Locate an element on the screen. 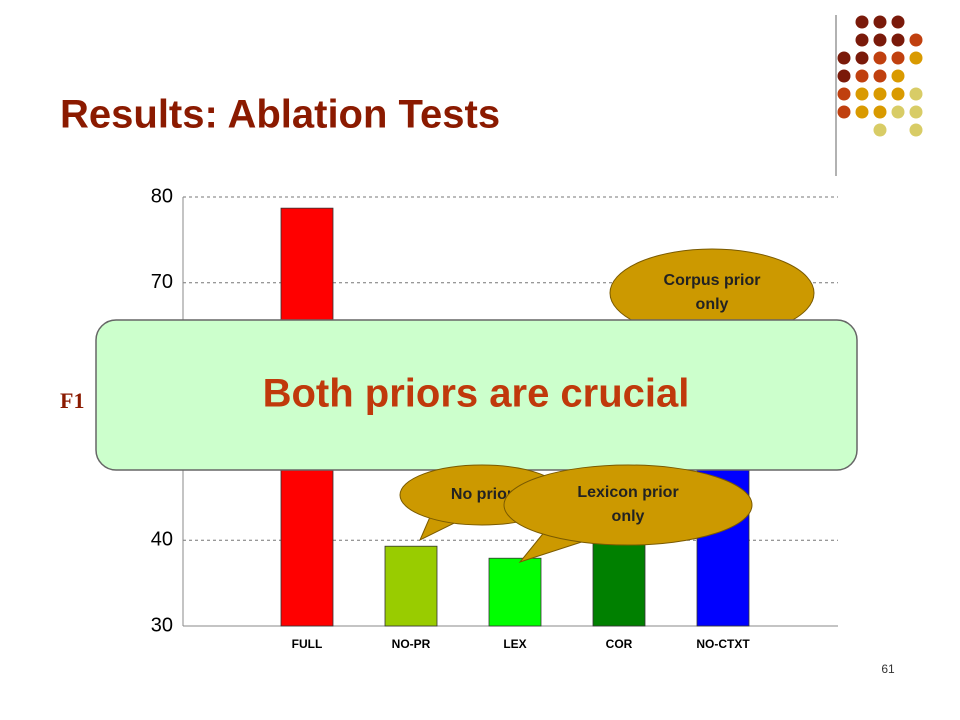 Image resolution: width=960 pixels, height=720 pixels. callout-text: No prior is located at coordinates (482, 494).